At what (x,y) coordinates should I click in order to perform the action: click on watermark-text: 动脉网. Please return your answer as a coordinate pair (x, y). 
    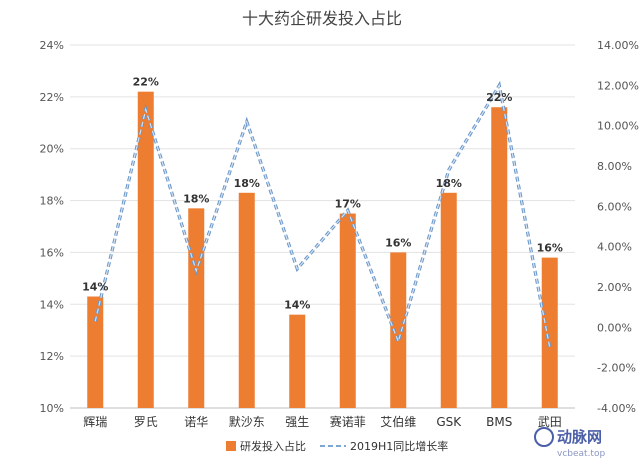
    Looking at the image, I should click on (579, 437).